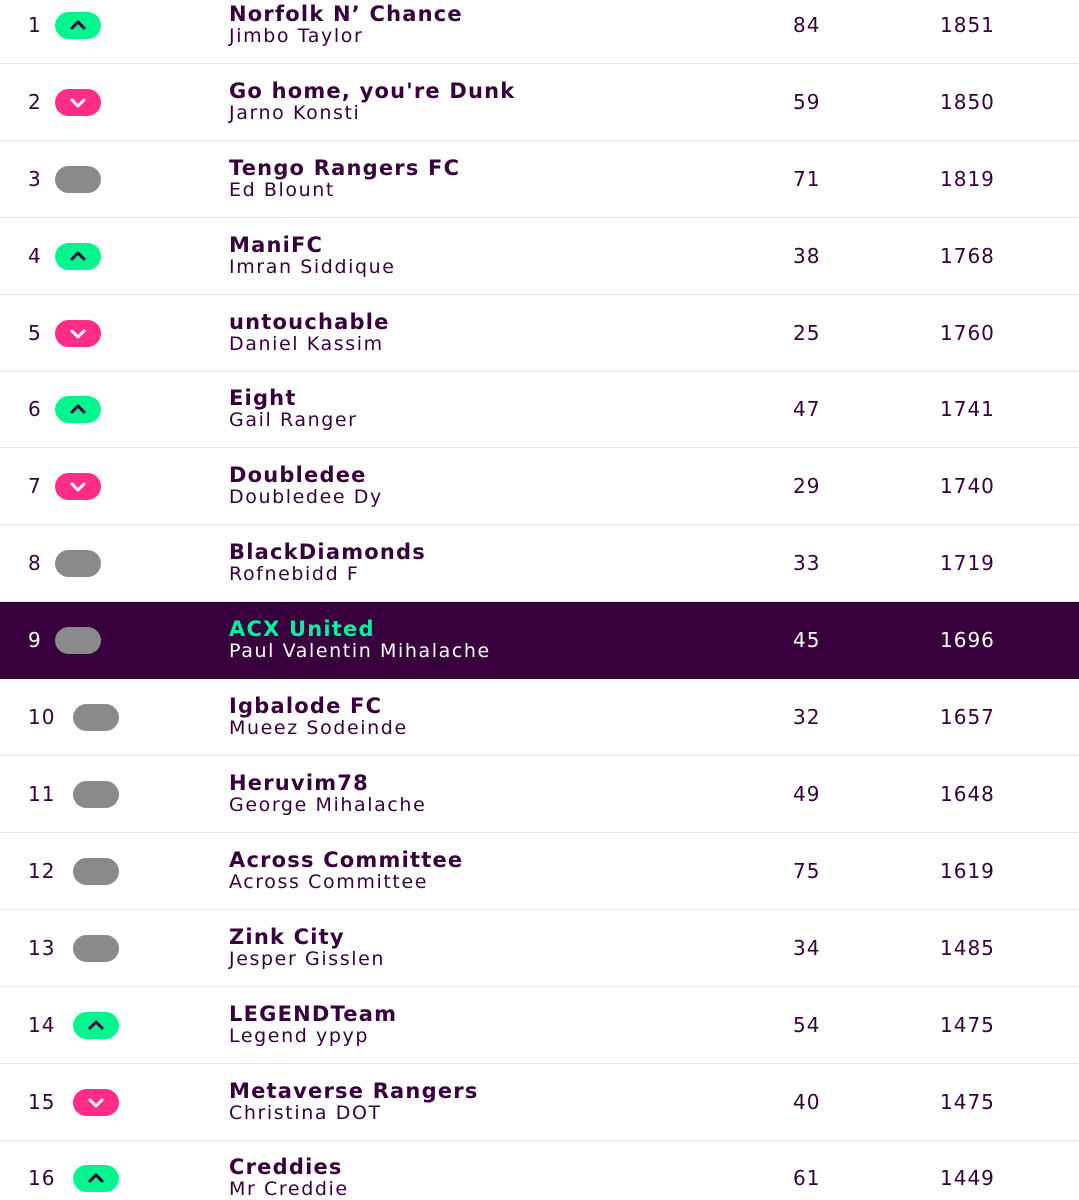 This screenshot has height=1200, width=1079. What do you see at coordinates (318, 728) in the screenshot?
I see `manager-name: Mueez Sodeinde` at bounding box center [318, 728].